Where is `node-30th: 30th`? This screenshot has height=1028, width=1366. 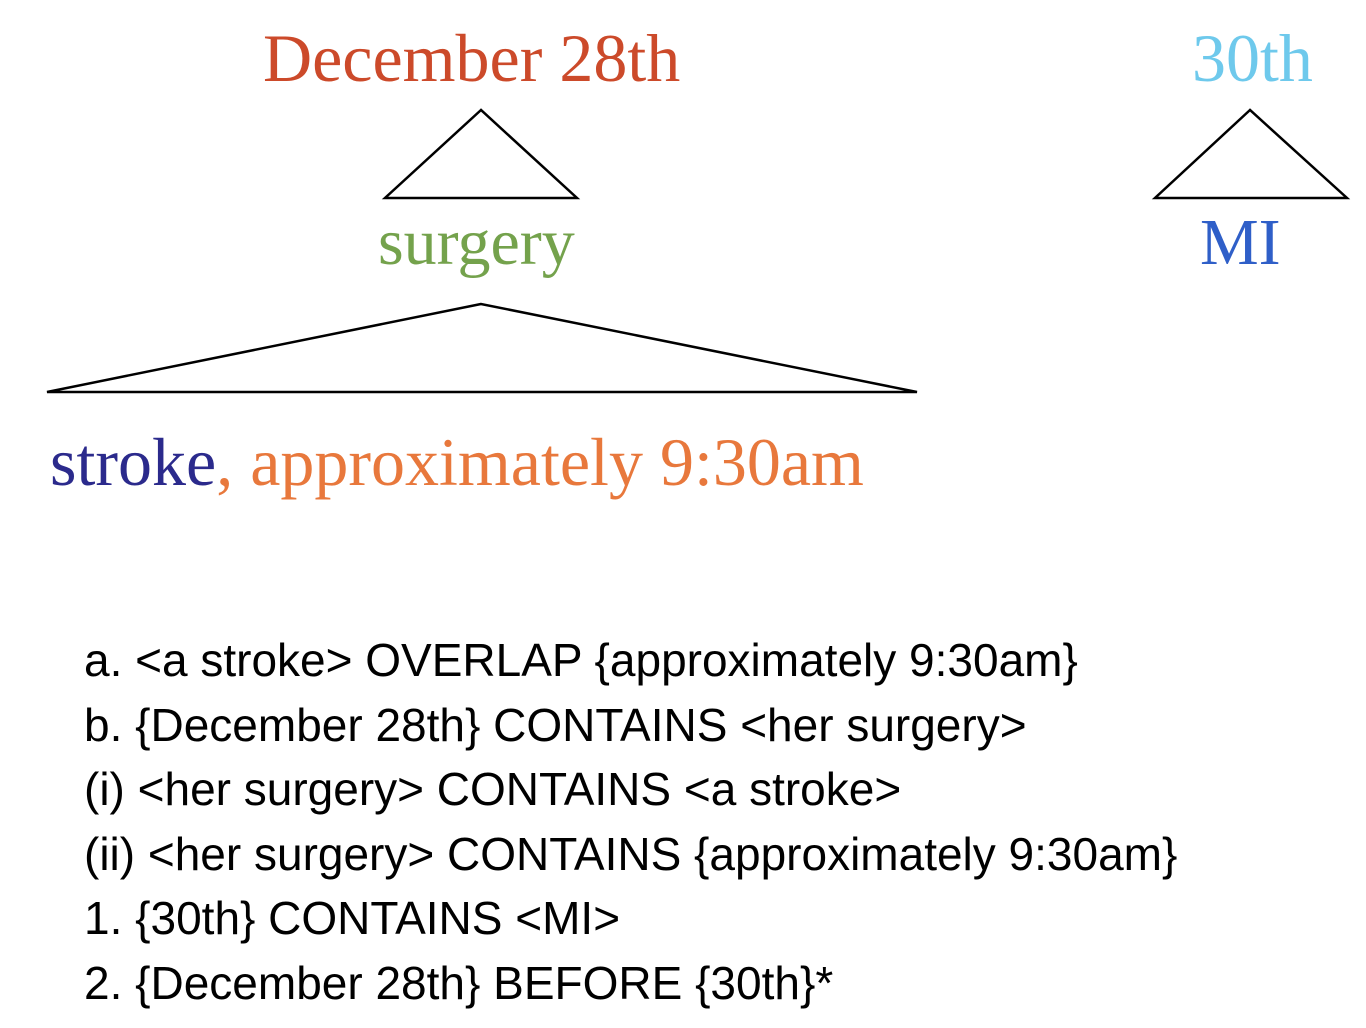 node-30th: 30th is located at coordinates (1252, 58).